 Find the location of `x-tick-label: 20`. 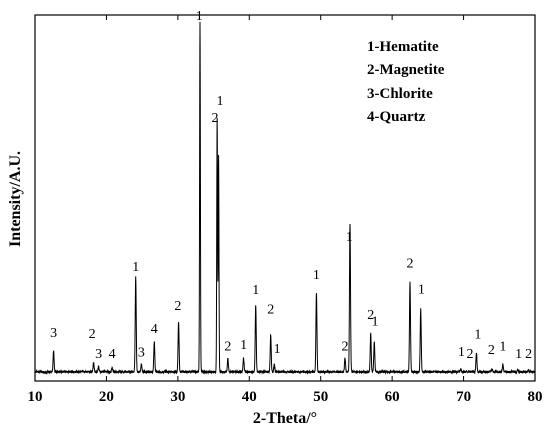

x-tick-label: 20 is located at coordinates (106, 397).